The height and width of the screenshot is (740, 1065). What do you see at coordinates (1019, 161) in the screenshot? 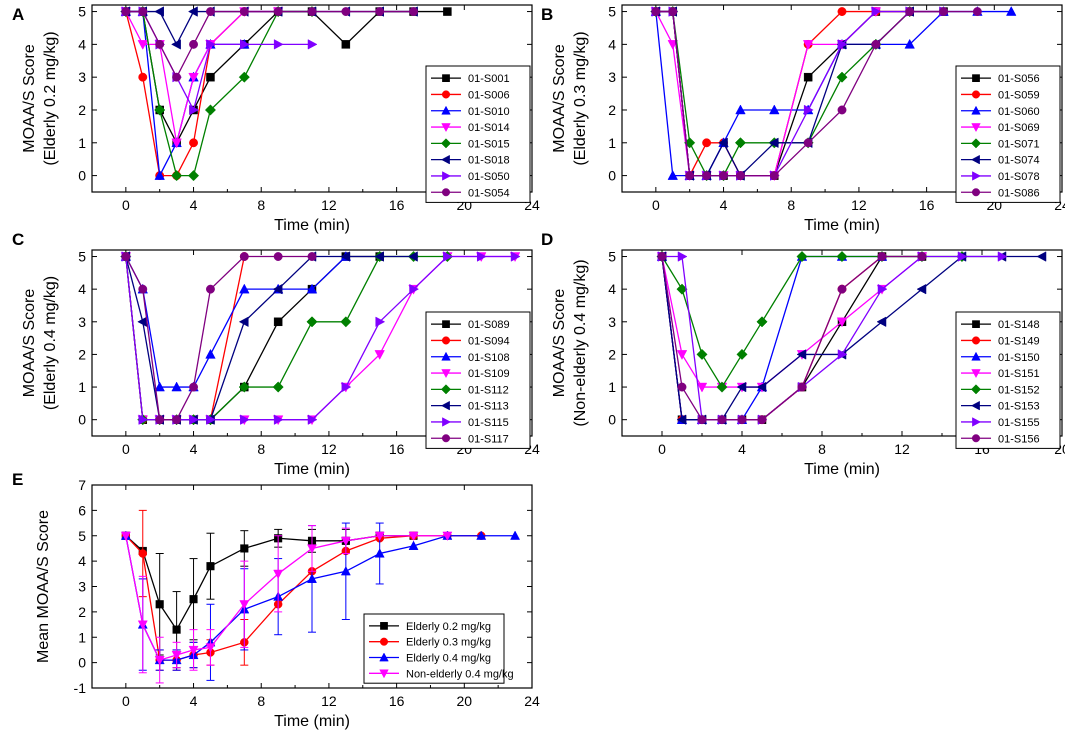
I see `legend-label: 01-S074` at bounding box center [1019, 161].